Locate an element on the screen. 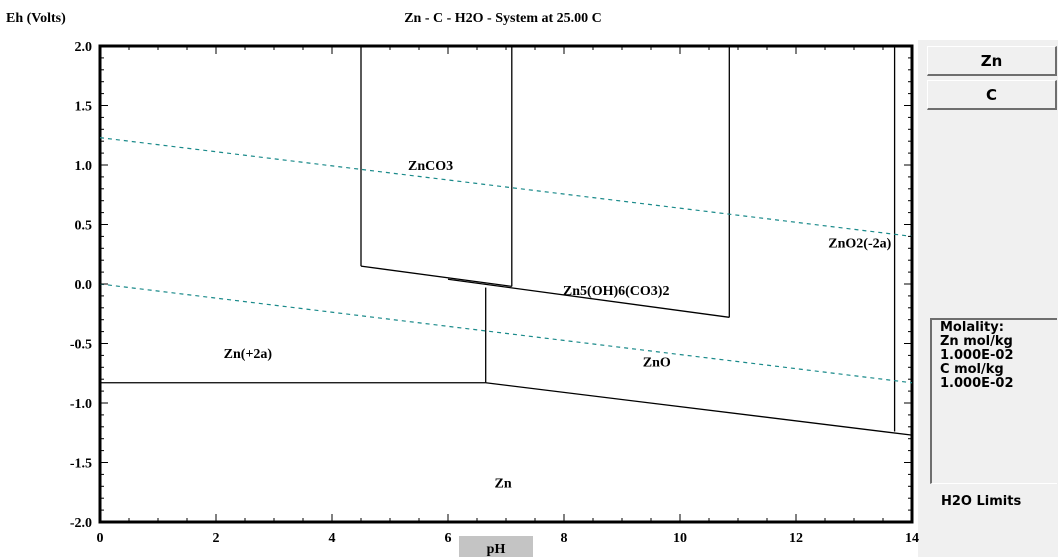 This screenshot has width=1058, height=557. y-axis-label: Eh (Volts) is located at coordinates (36, 18).